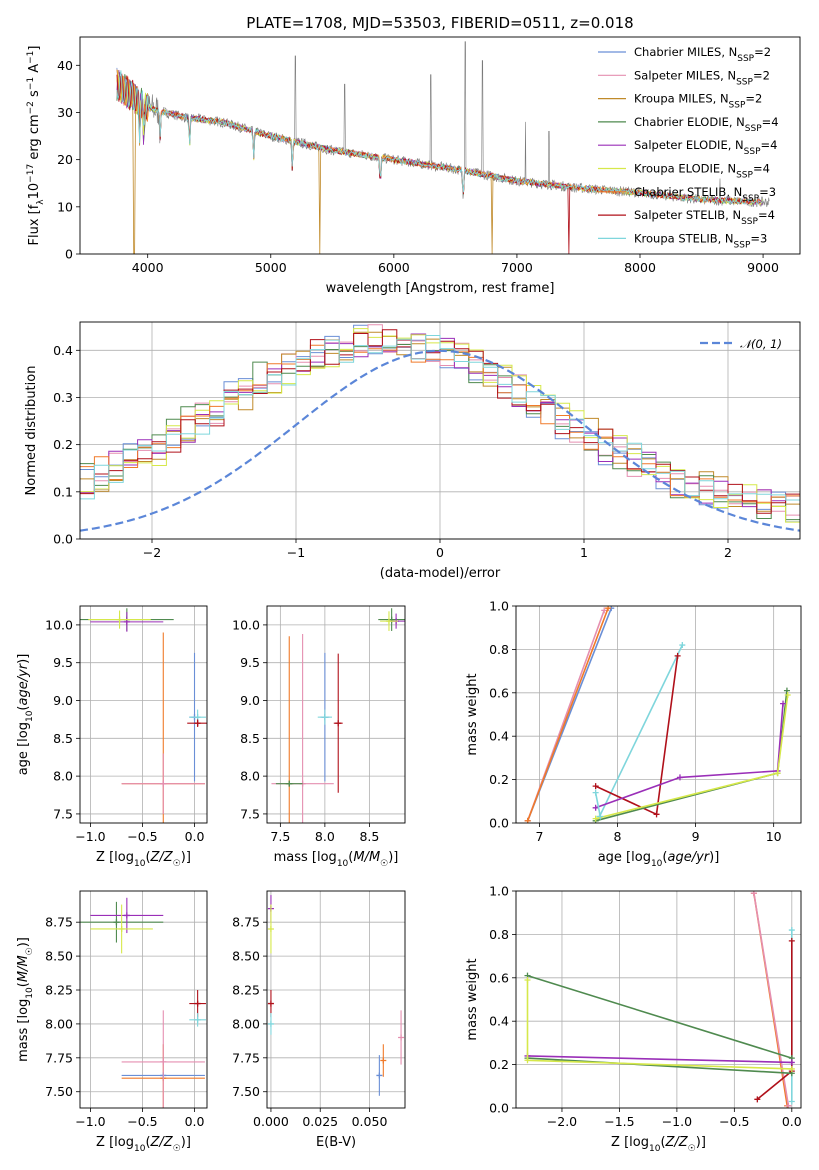 This screenshot has width=819, height=1170. Describe the element at coordinates (65, 65) in the screenshot. I see `y-tick-label: 40` at that location.